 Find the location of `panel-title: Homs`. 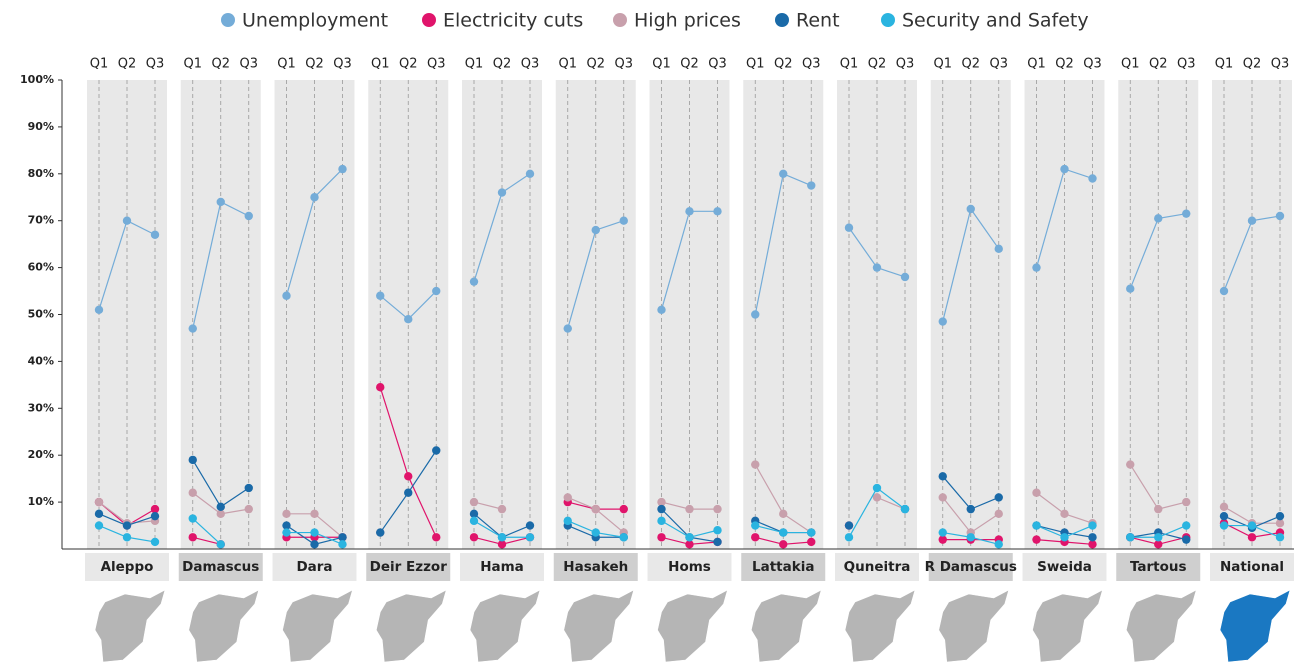

panel-title: Homs is located at coordinates (689, 567).